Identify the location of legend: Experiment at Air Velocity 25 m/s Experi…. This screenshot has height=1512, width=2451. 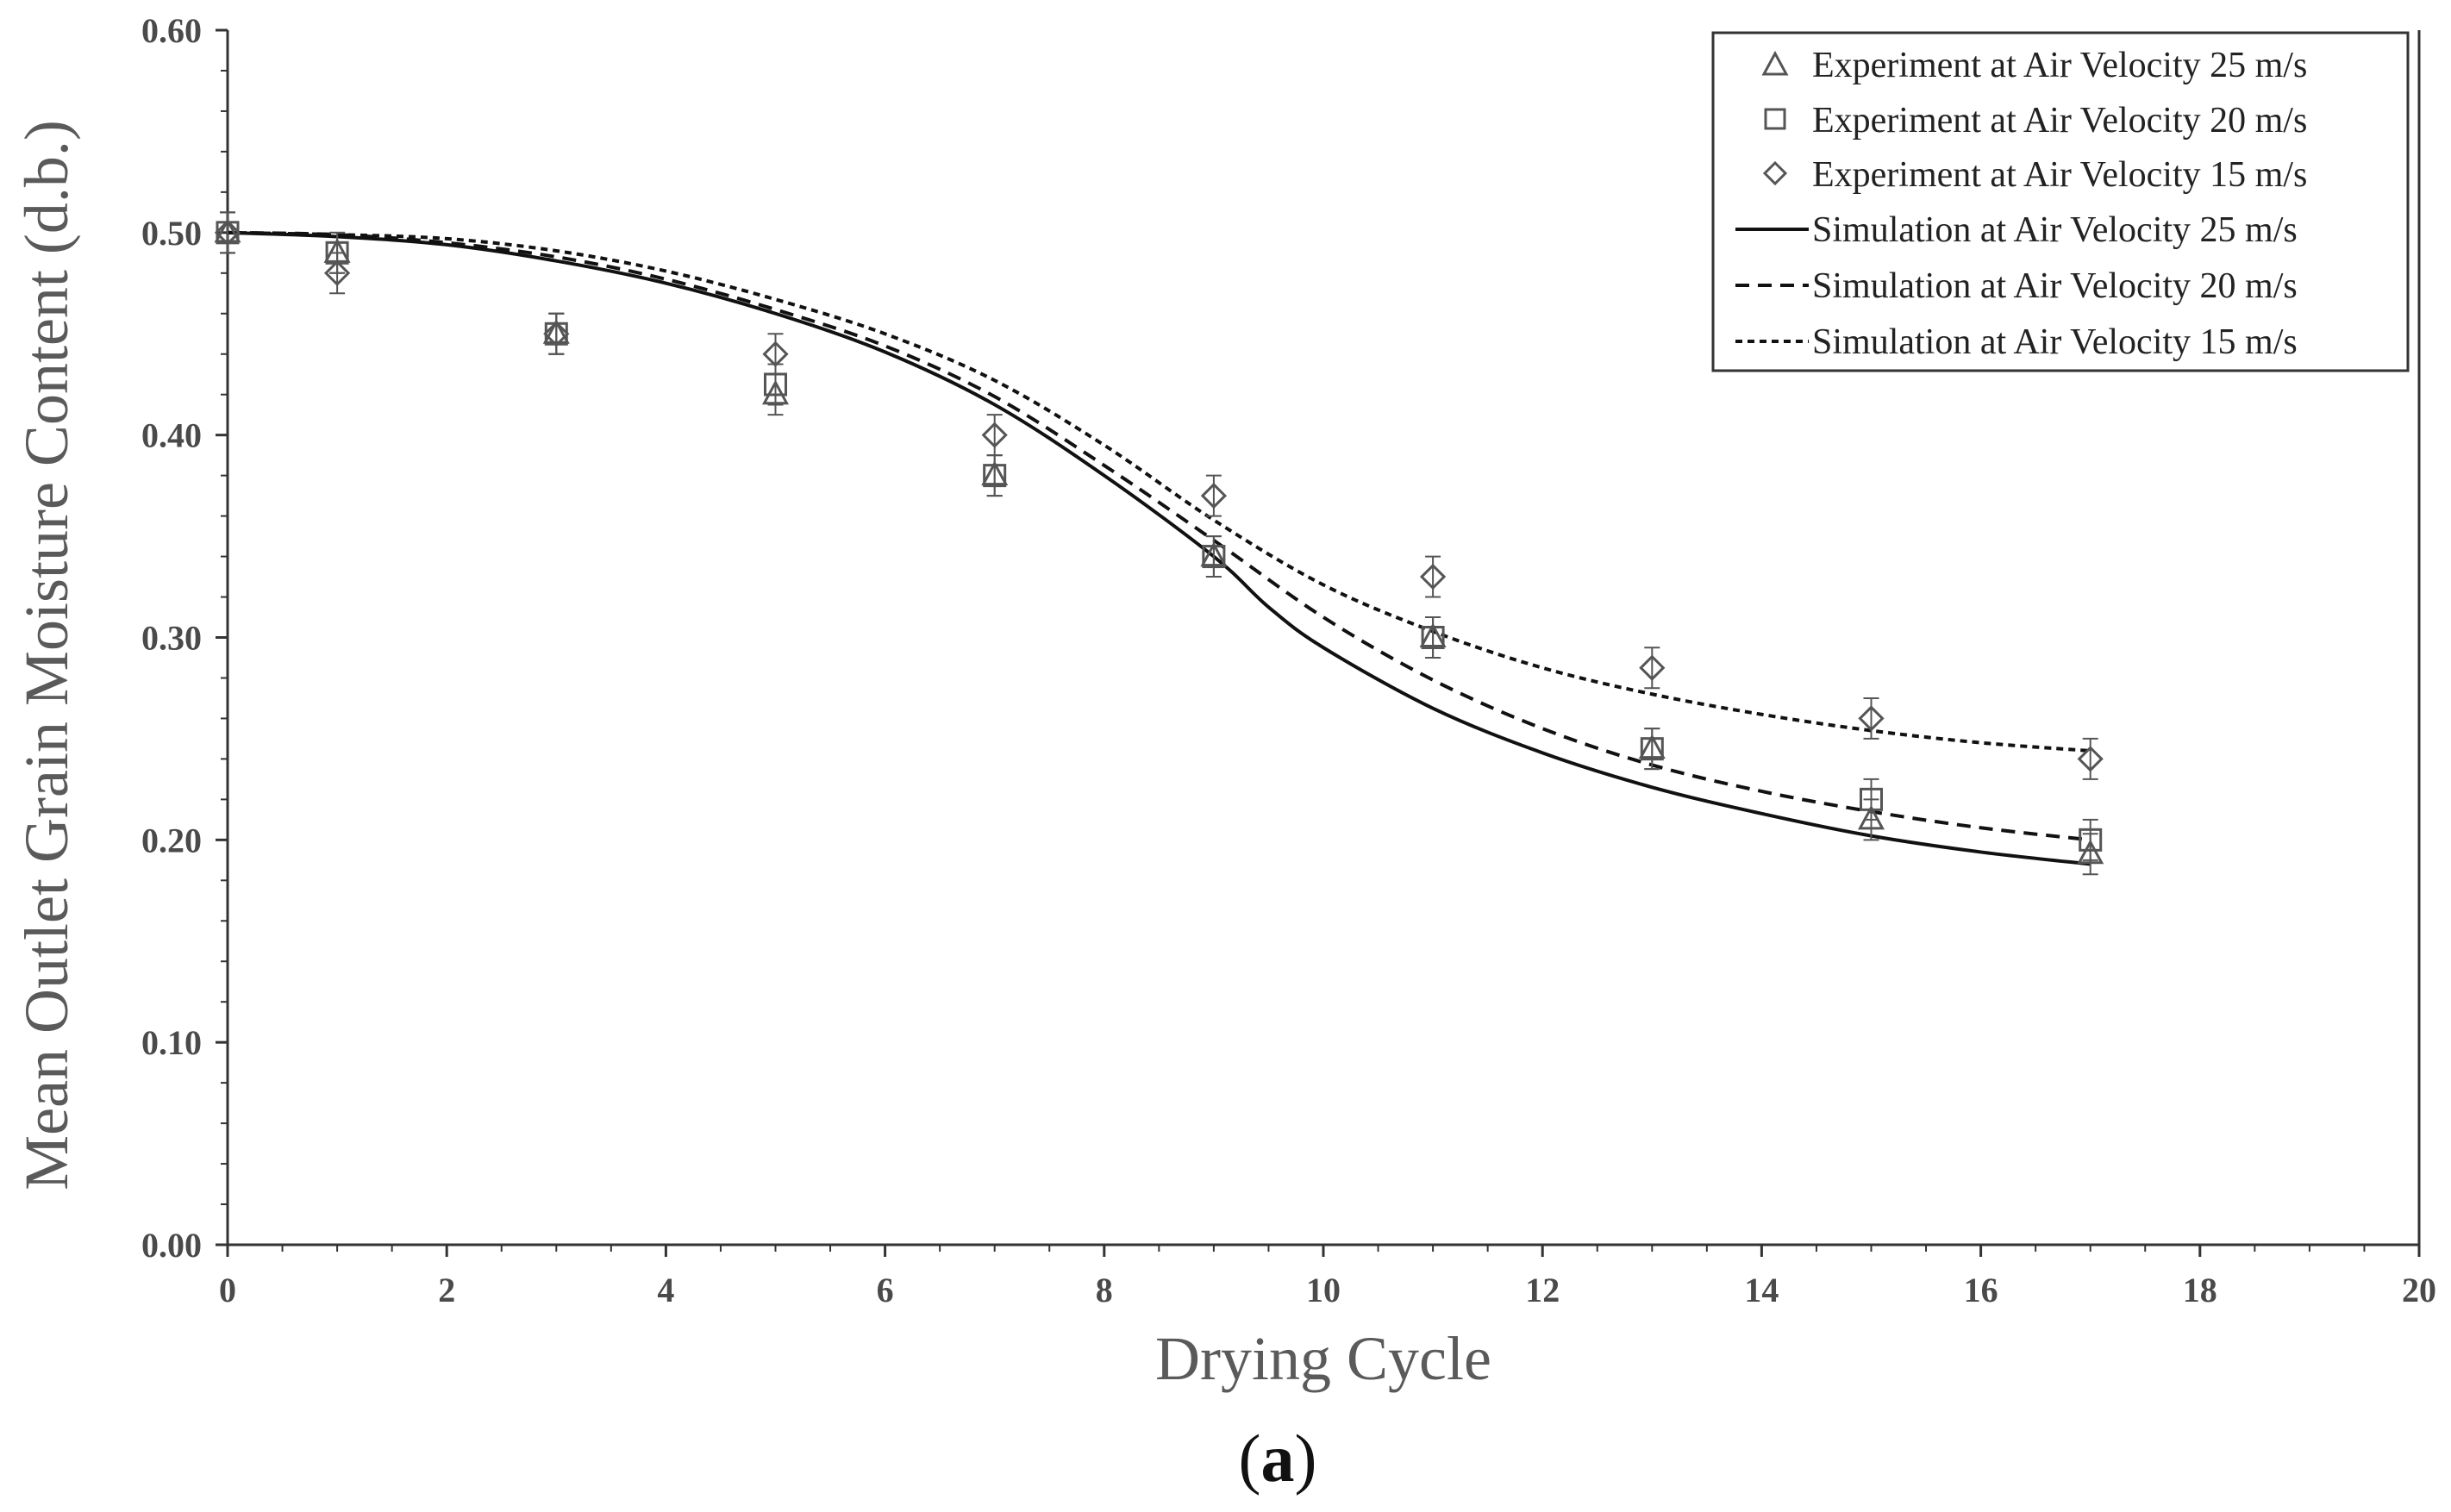
(2060, 201).